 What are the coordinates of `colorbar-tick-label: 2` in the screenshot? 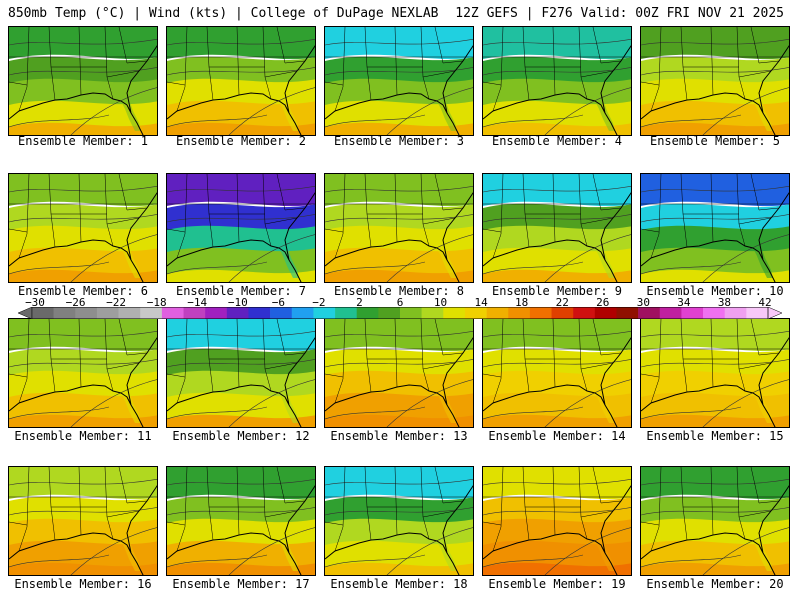 It's located at (359, 302).